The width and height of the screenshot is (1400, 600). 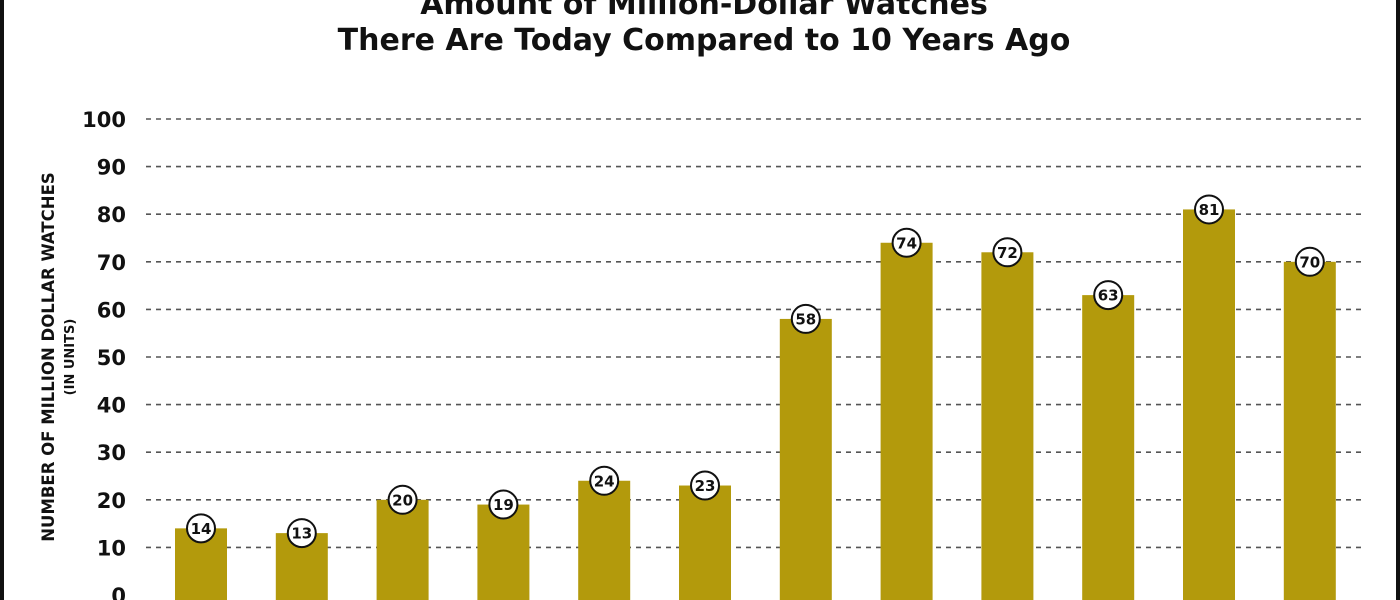 I want to click on y-tick-label: 70, so click(x=111, y=263).